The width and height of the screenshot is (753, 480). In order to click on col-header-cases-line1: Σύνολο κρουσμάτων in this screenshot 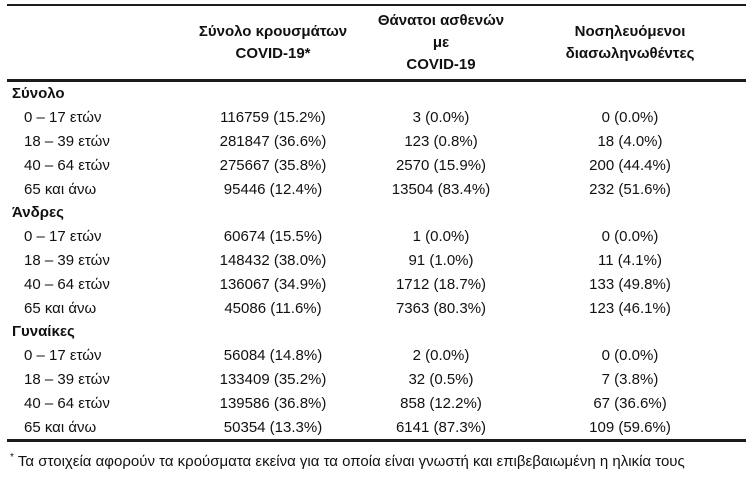, I will do `click(273, 31)`.